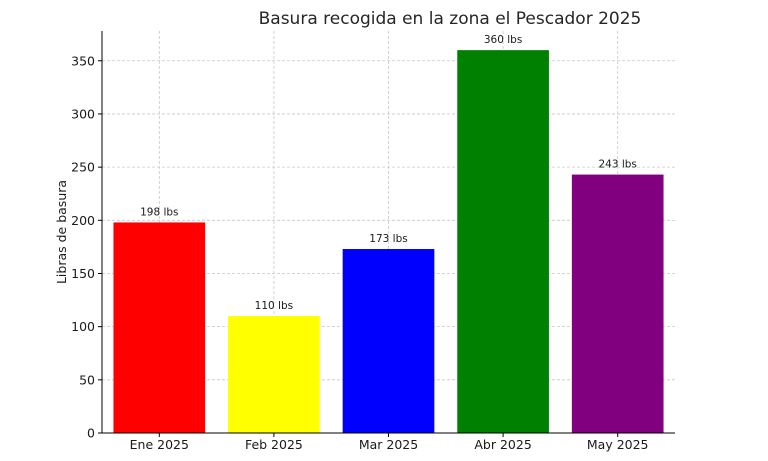 Image resolution: width=768 pixels, height=461 pixels. I want to click on bar-abr-2025, so click(503, 242).